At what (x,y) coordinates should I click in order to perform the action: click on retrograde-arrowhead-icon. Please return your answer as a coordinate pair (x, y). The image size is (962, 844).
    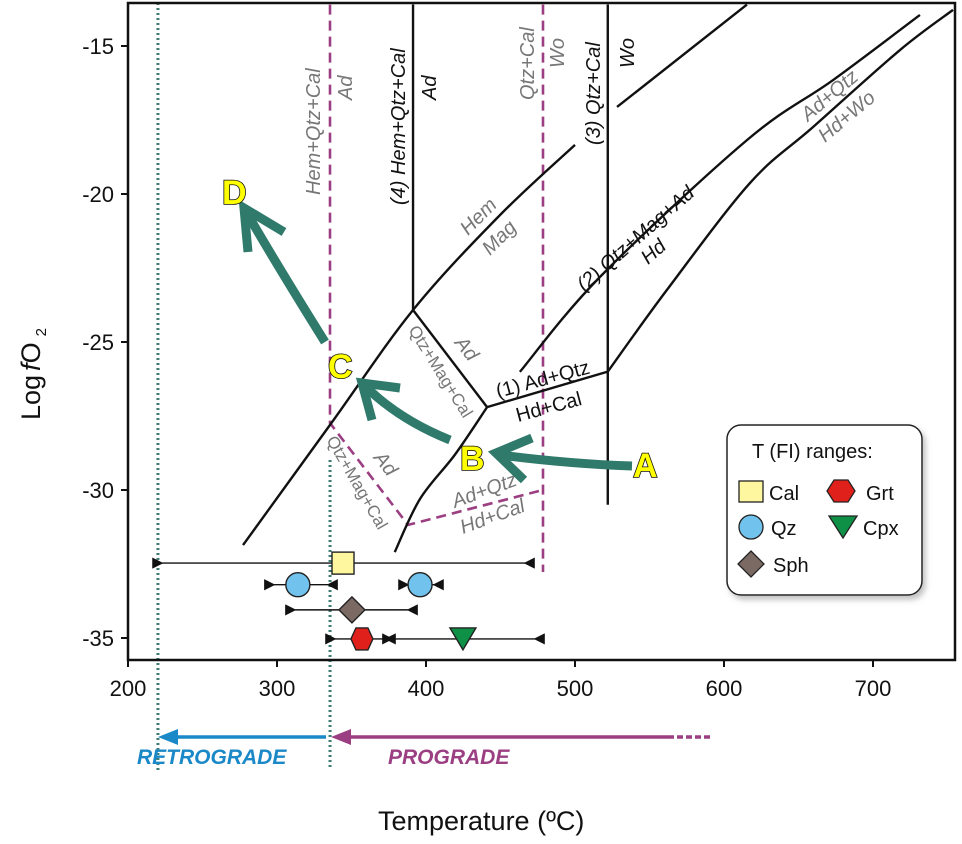
    Looking at the image, I should click on (168, 737).